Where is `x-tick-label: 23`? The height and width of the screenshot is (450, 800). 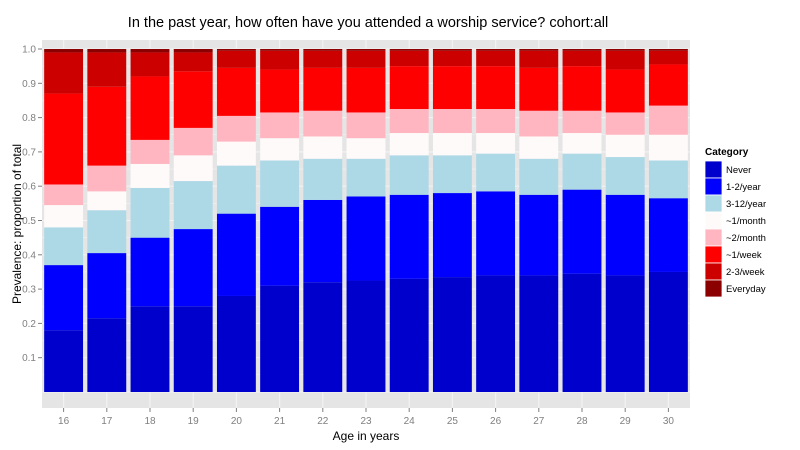 x-tick-label: 23 is located at coordinates (366, 421).